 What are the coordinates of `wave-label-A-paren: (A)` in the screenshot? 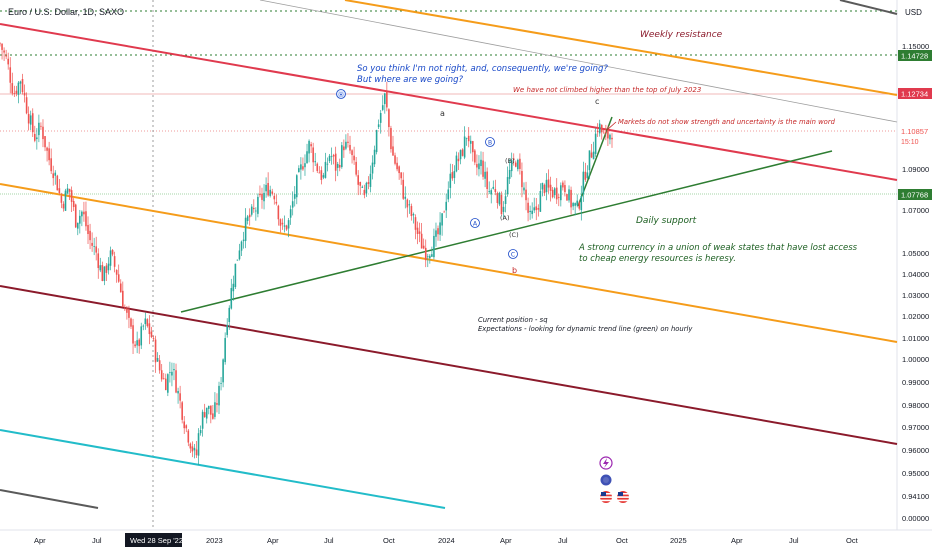 It's located at (505, 218).